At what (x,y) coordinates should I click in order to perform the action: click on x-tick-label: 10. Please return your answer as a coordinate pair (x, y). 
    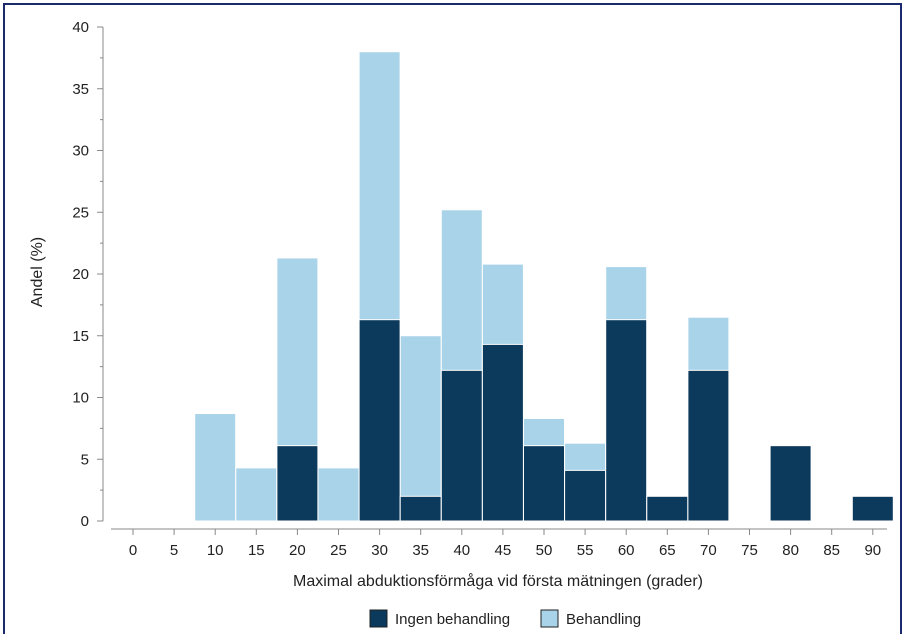
    Looking at the image, I should click on (215, 550).